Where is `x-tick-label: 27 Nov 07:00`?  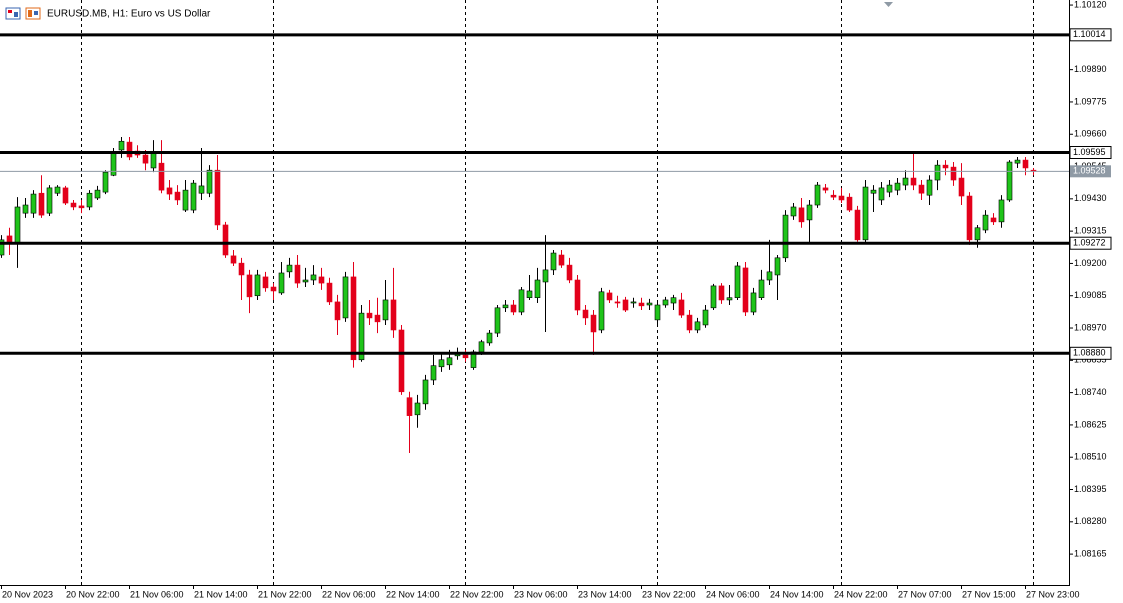
x-tick-label: 27 Nov 07:00 is located at coordinates (925, 594).